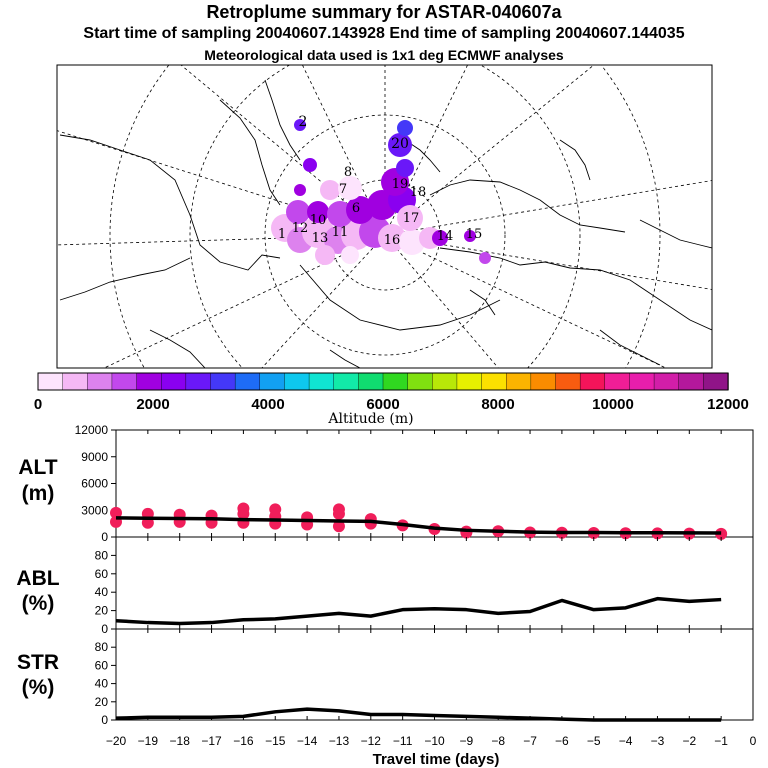 The image size is (768, 768). I want to click on x-tick-label: −5, so click(594, 741).